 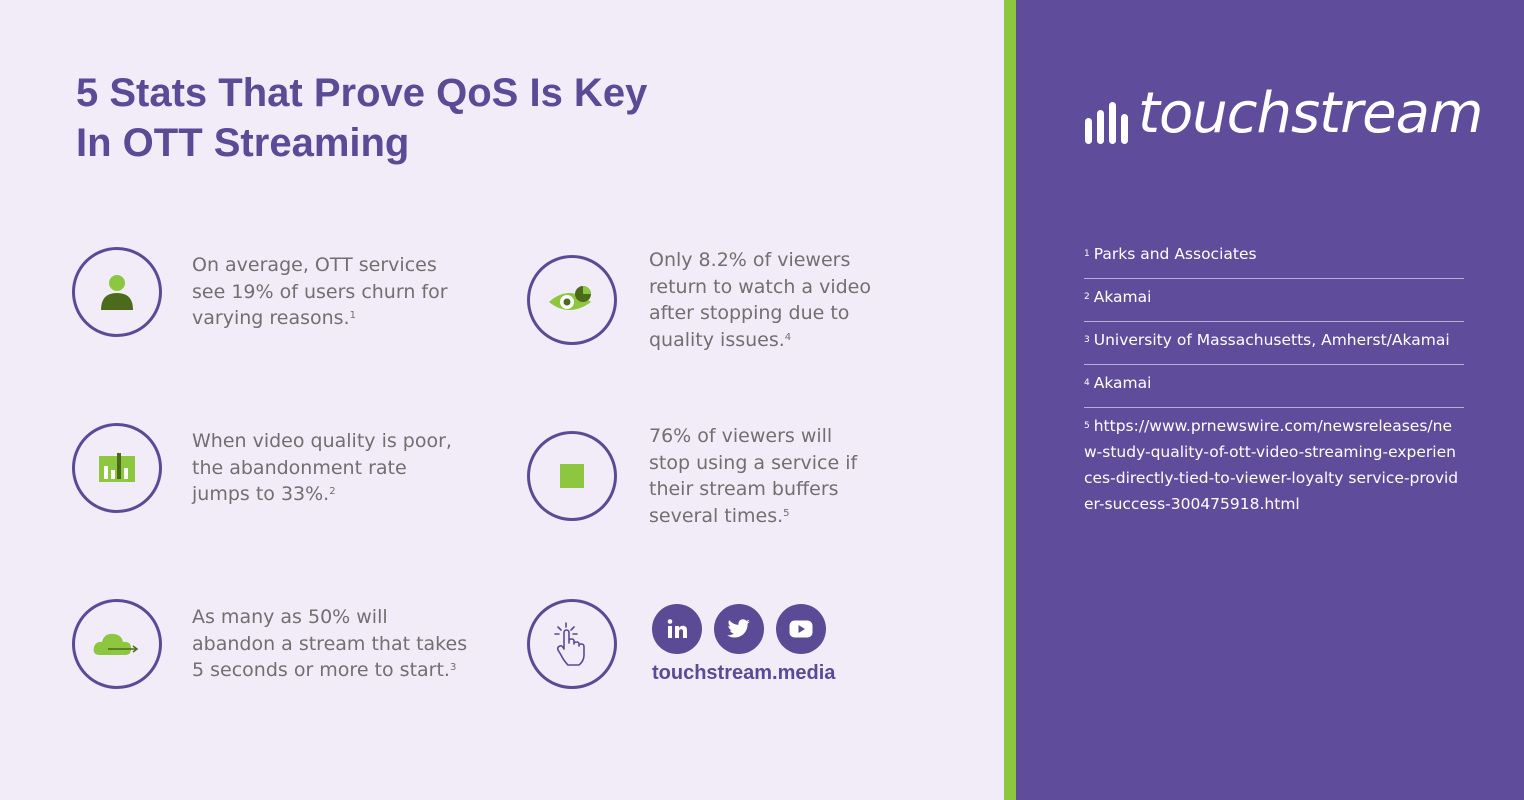 I want to click on title-line-1: 5 Stats That Prove QoS Is Key, so click(x=362, y=93).